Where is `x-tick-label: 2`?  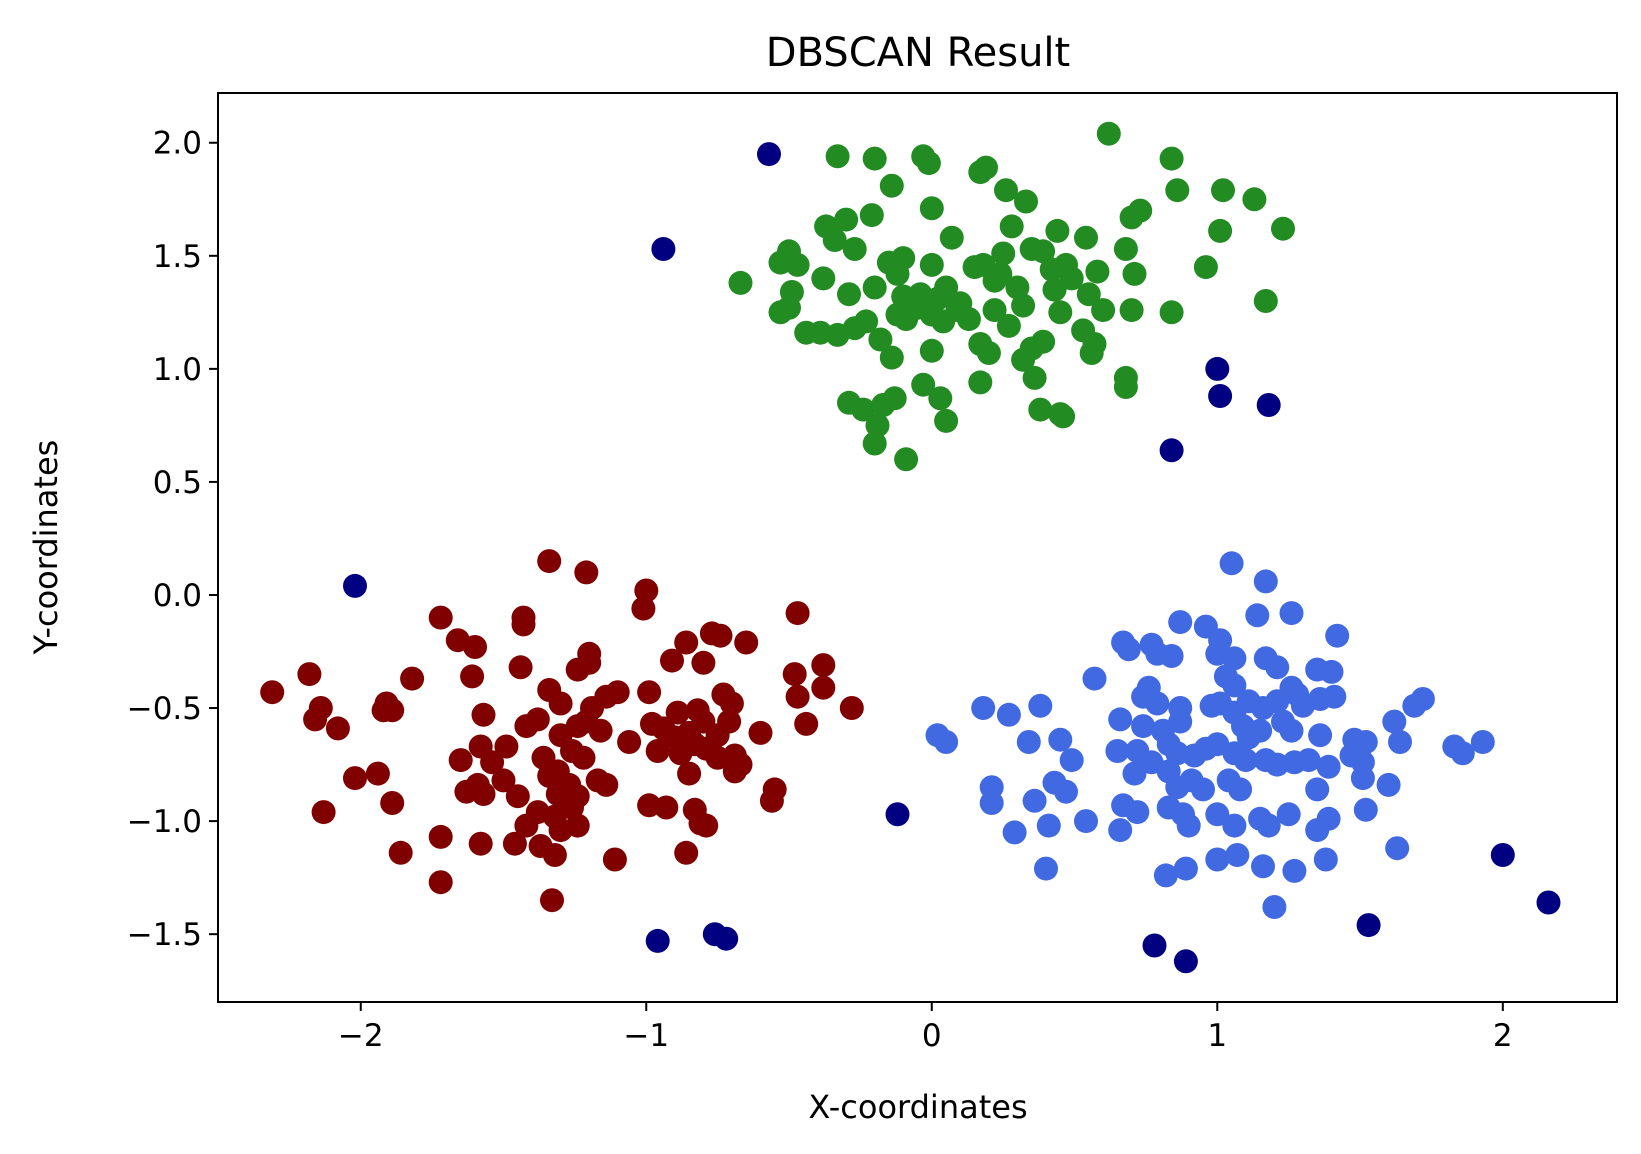
x-tick-label: 2 is located at coordinates (1503, 1036).